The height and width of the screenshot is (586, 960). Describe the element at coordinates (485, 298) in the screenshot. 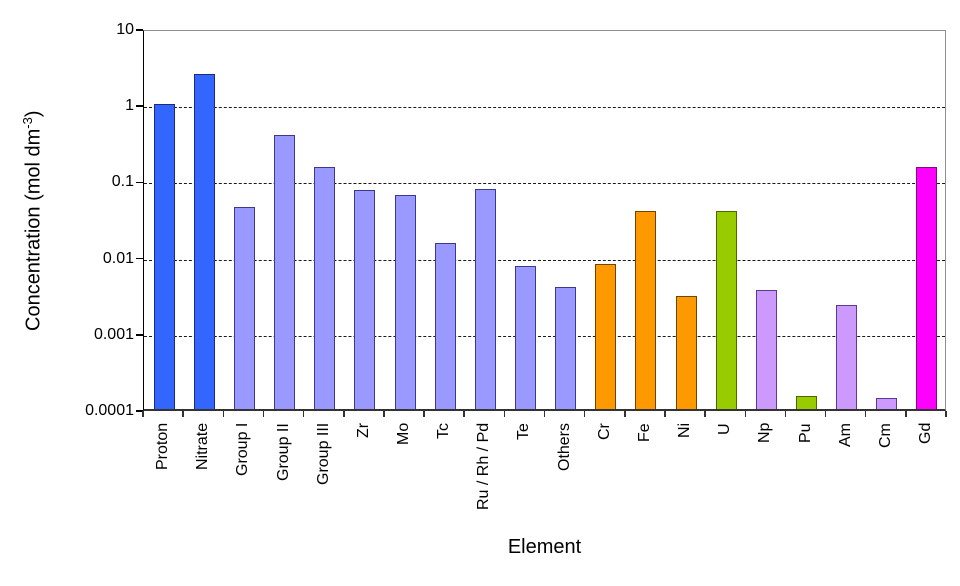

I see `bar-ru-rh-pd` at that location.